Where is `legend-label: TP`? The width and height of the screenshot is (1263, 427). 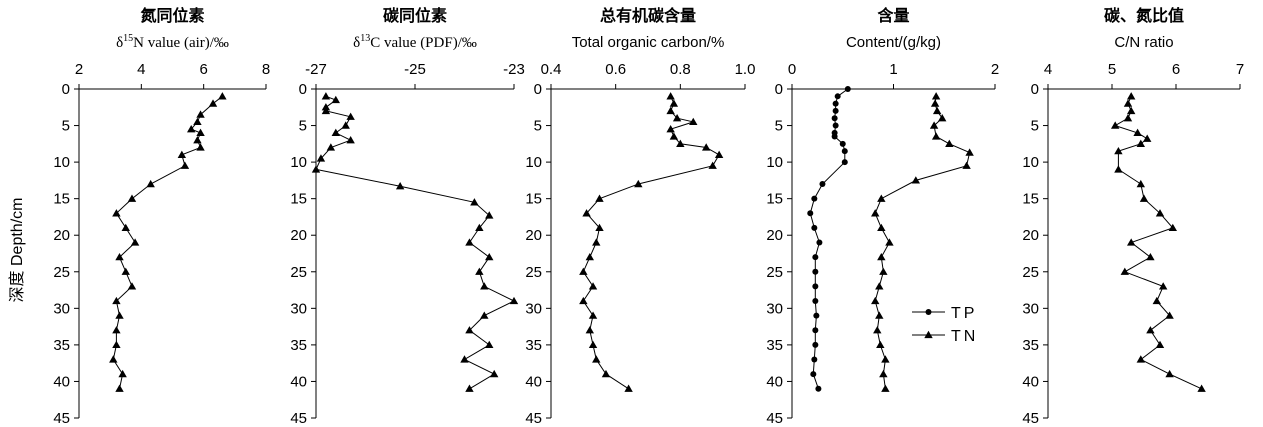 legend-label: TP is located at coordinates (964, 313).